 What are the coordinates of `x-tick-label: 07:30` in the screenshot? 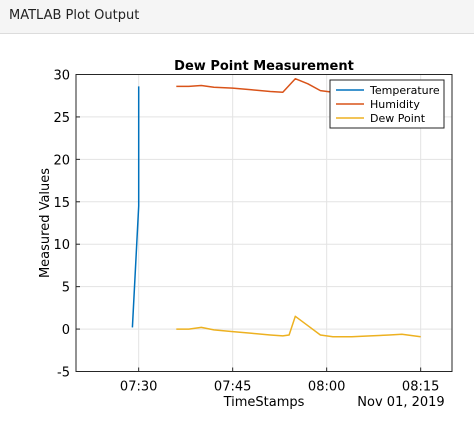 It's located at (138, 387).